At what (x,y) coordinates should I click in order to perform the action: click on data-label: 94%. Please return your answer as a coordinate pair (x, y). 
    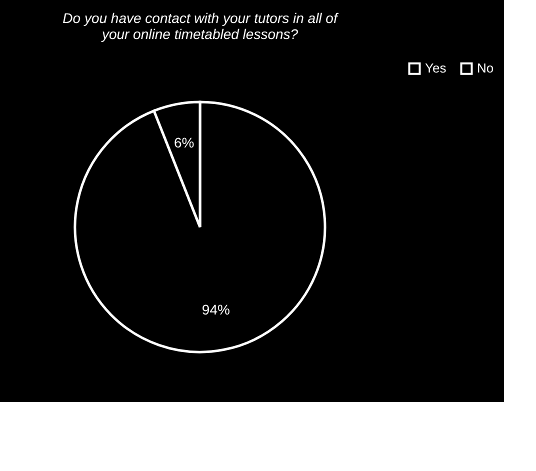
    Looking at the image, I should click on (216, 309).